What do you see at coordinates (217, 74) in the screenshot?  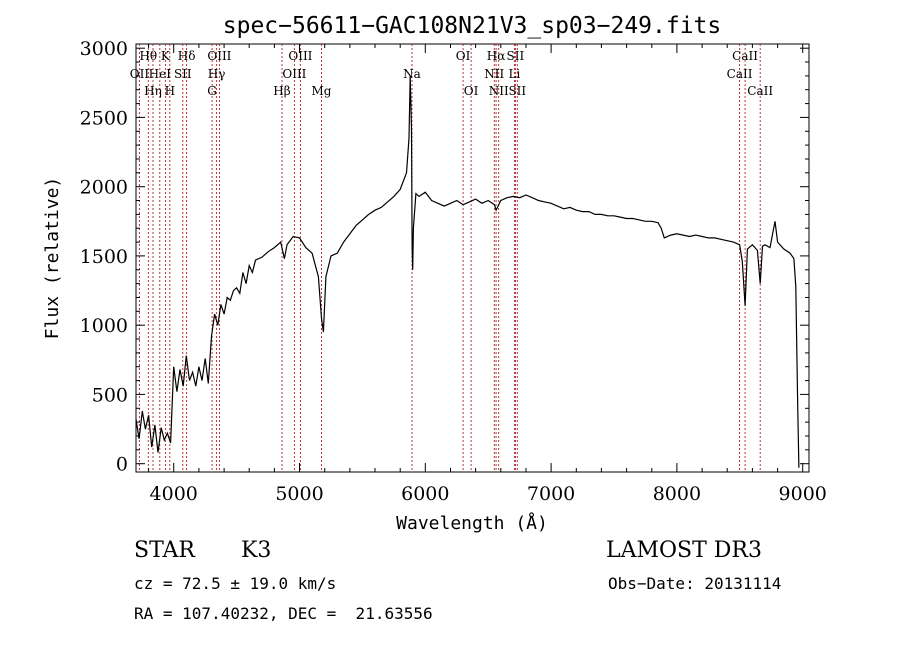 I see `marker-label-9: Hγ` at bounding box center [217, 74].